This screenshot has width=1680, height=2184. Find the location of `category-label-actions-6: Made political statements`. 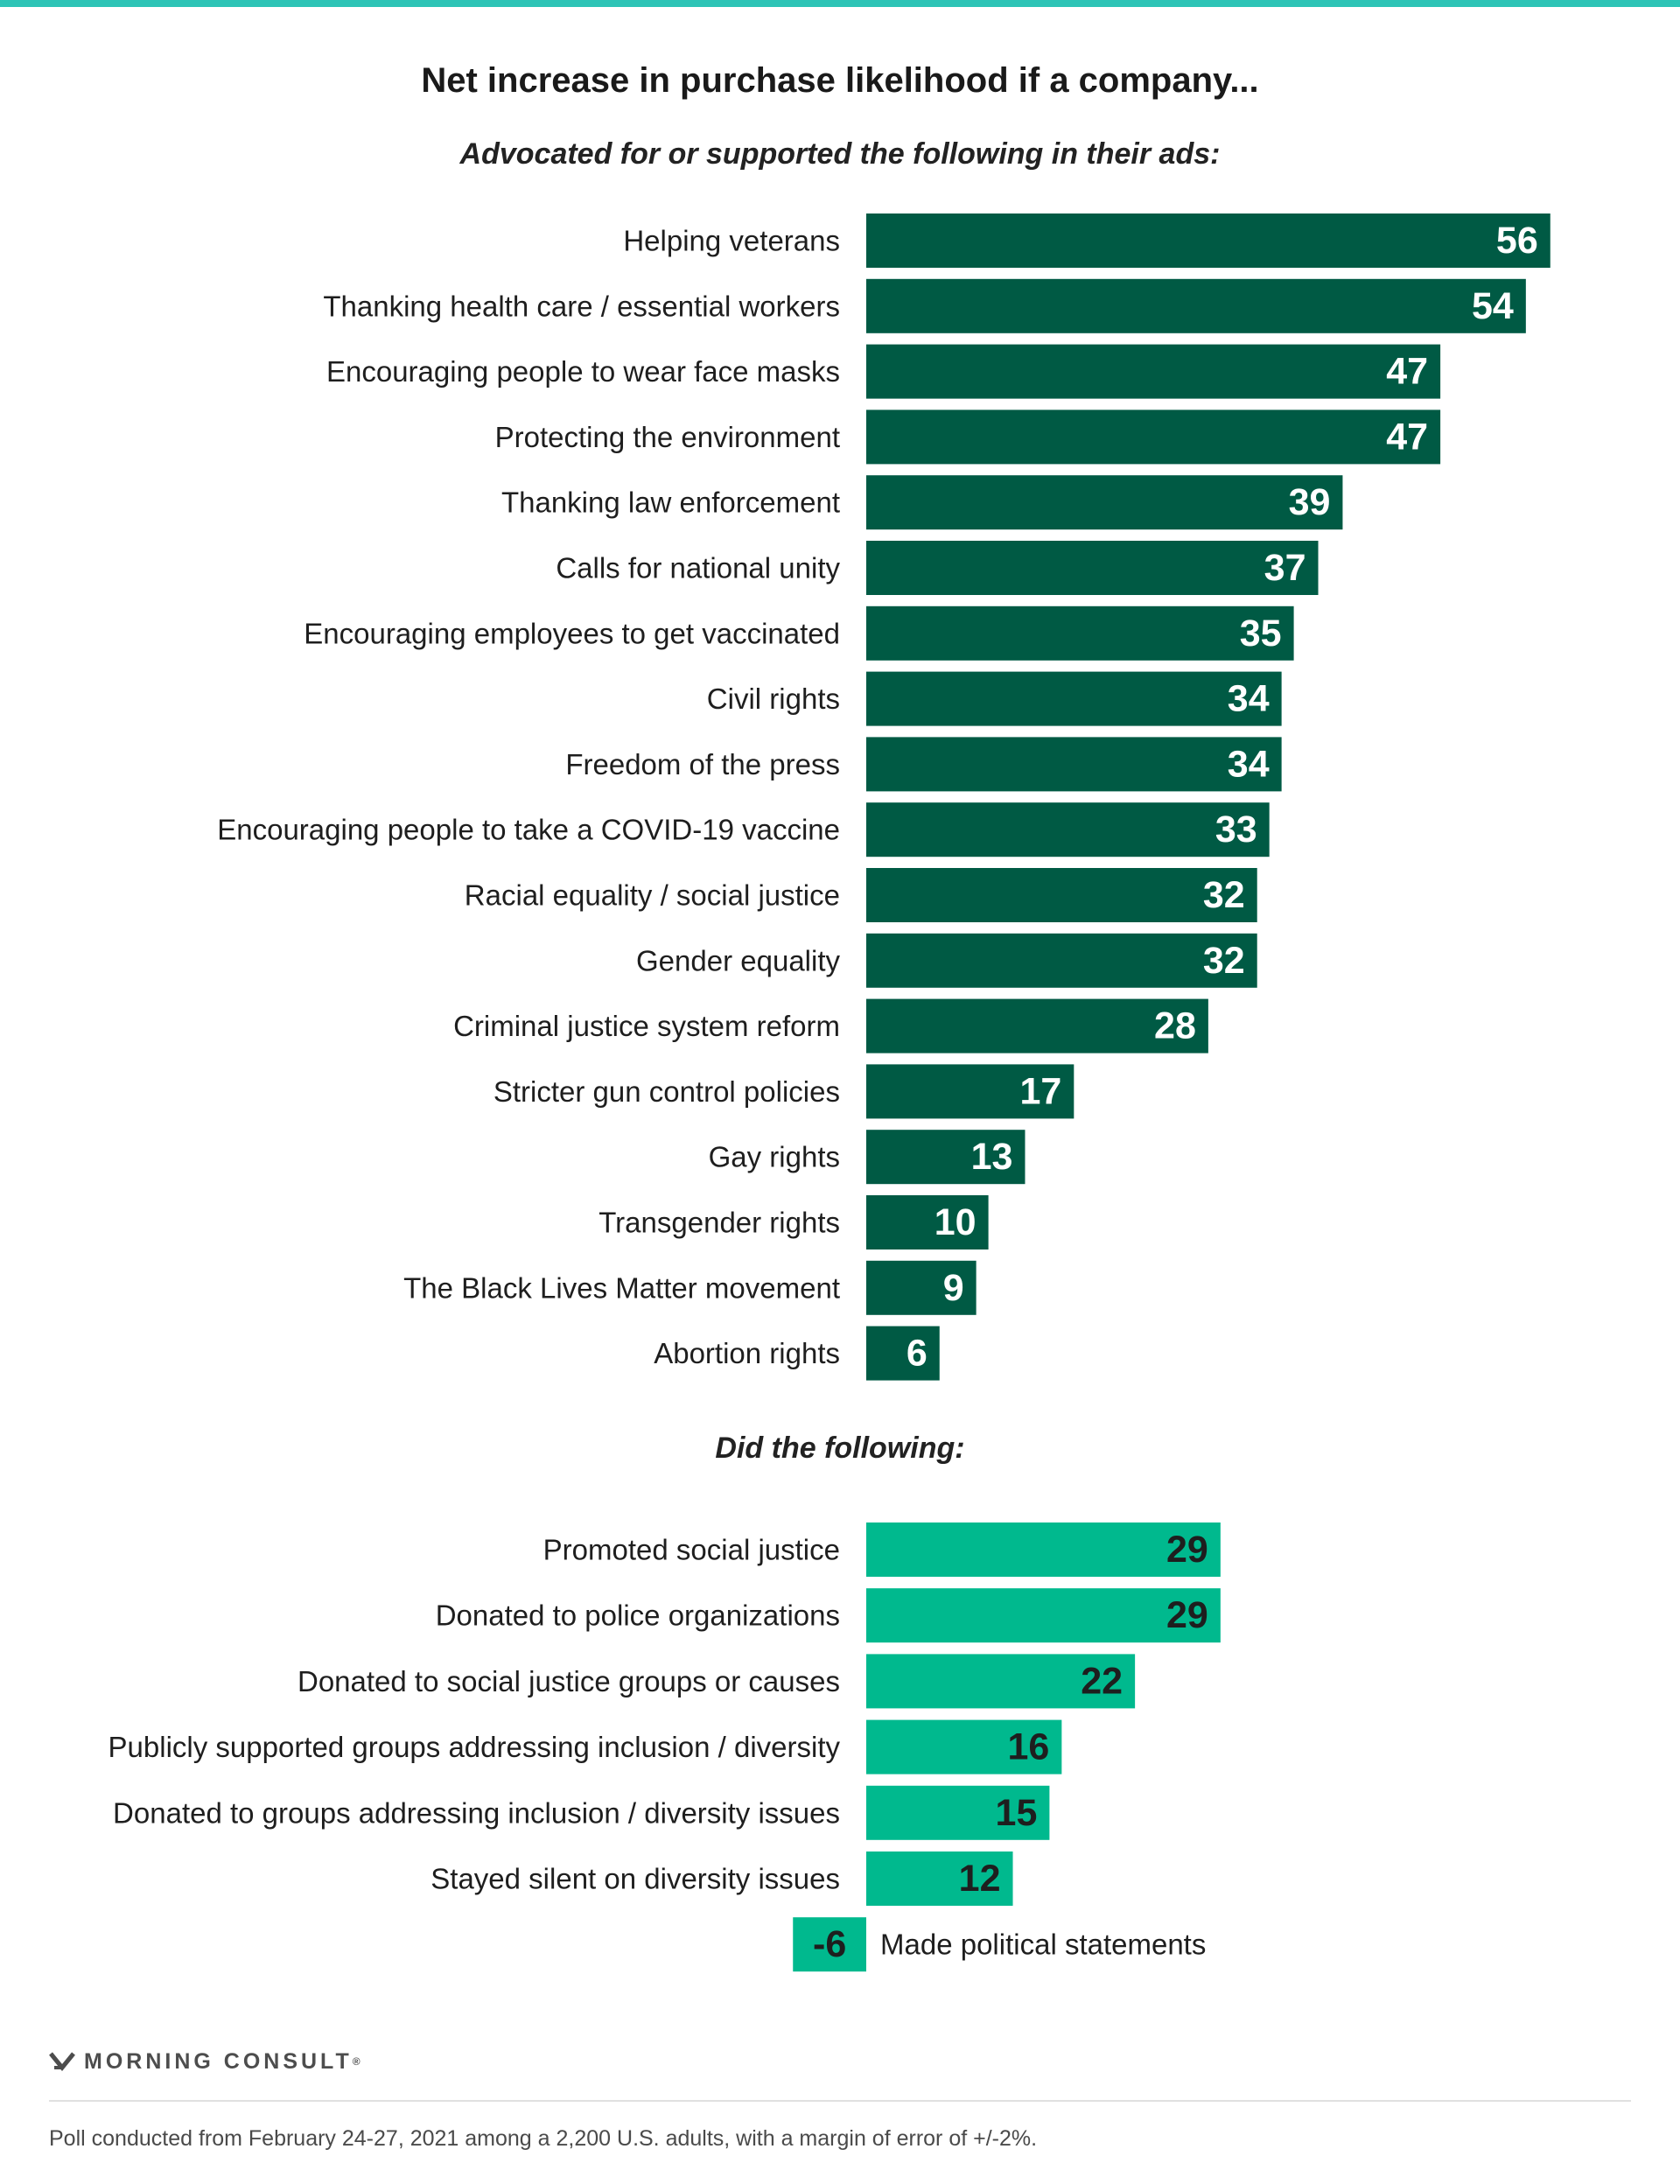

category-label-actions-6: Made political statements is located at coordinates (1043, 1944).